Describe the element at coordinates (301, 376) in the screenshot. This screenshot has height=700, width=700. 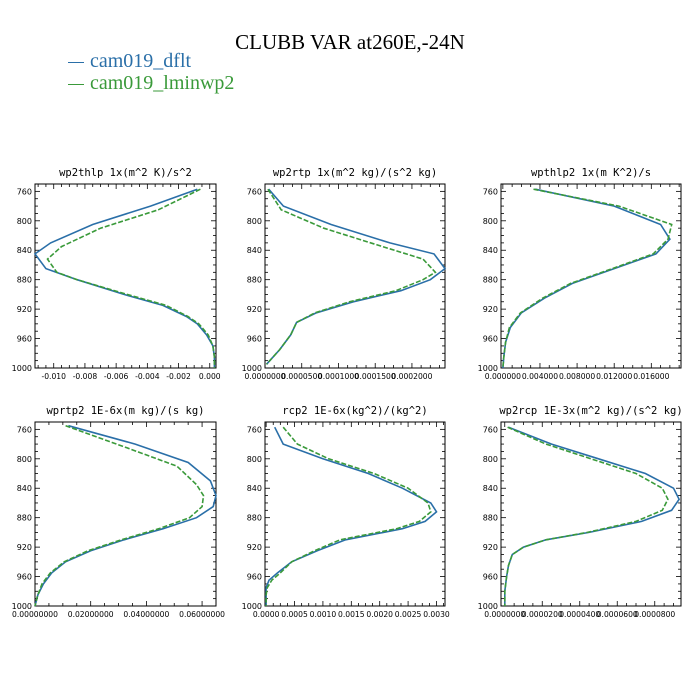
I see `x-tick-label: 0.0000500` at that location.